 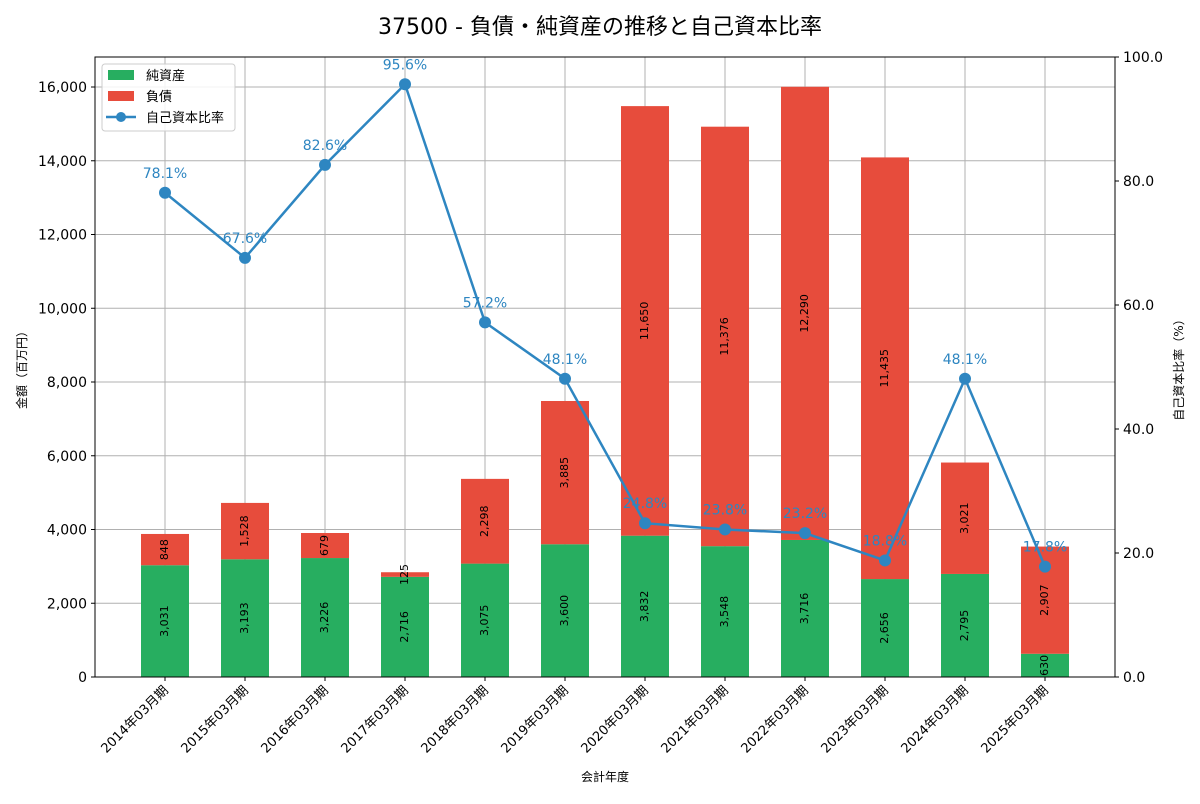 What do you see at coordinates (62, 309) in the screenshot?
I see `y-tick-label: 10,000` at bounding box center [62, 309].